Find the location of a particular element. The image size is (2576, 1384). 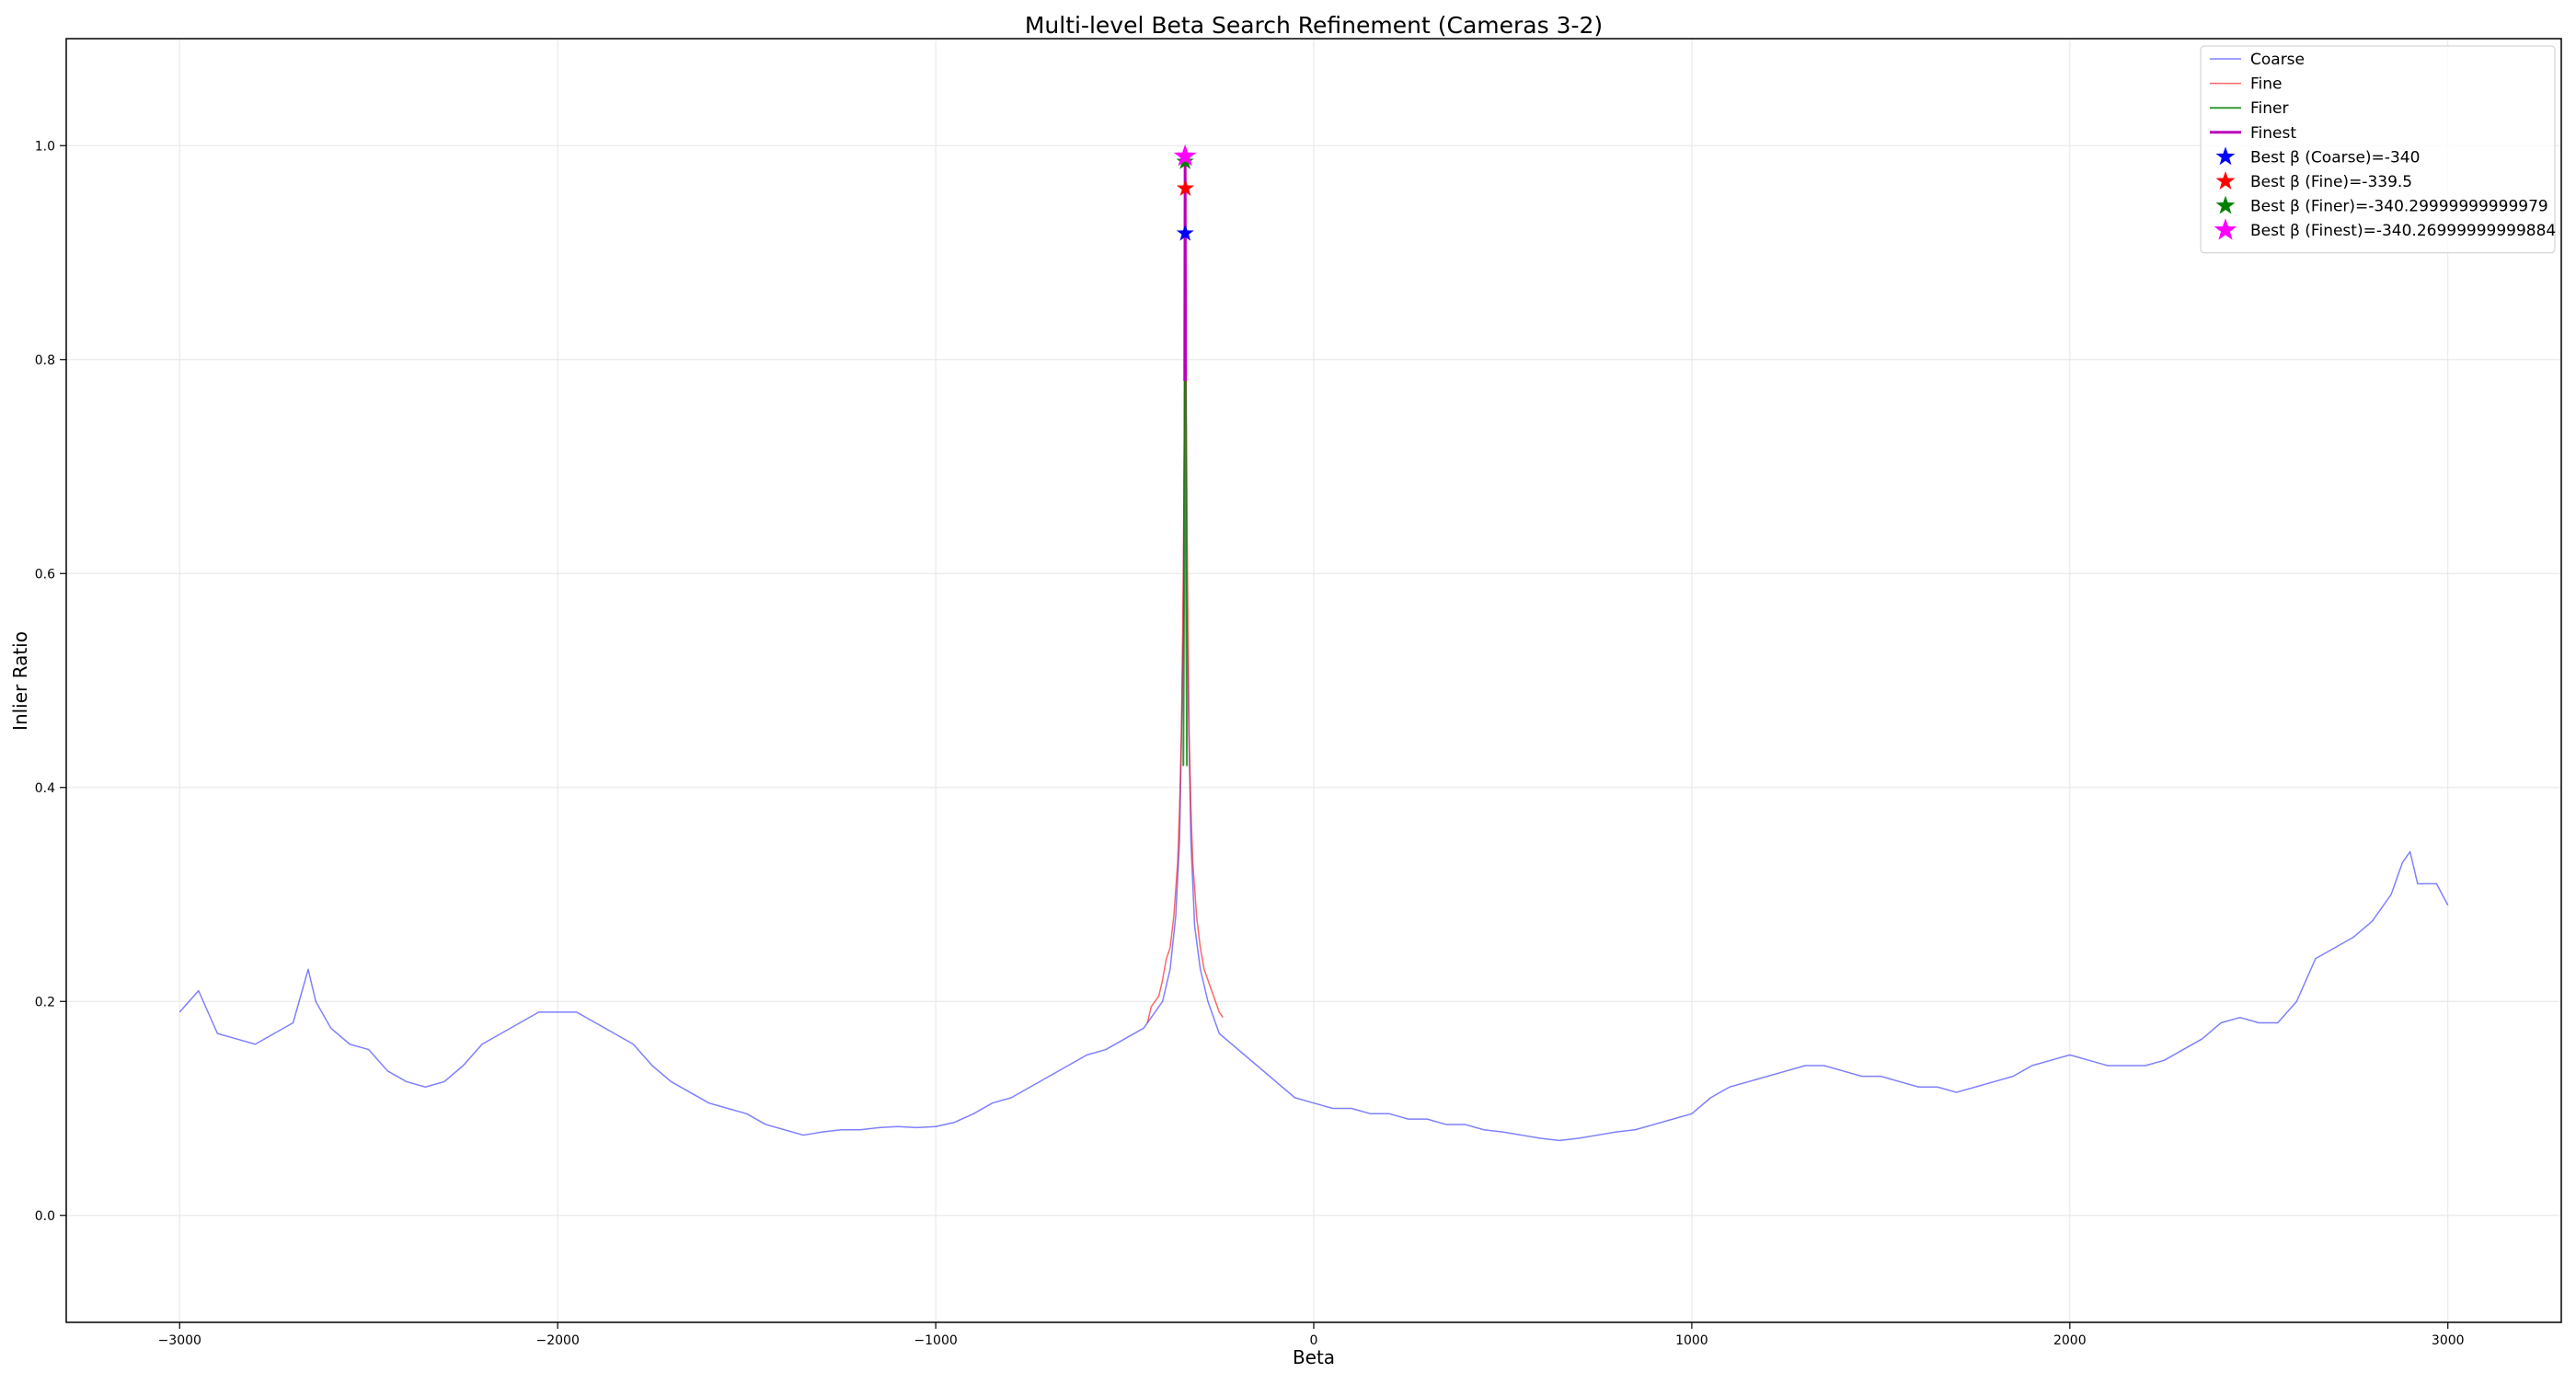

y-tick-label: 0.2 is located at coordinates (45, 1002).